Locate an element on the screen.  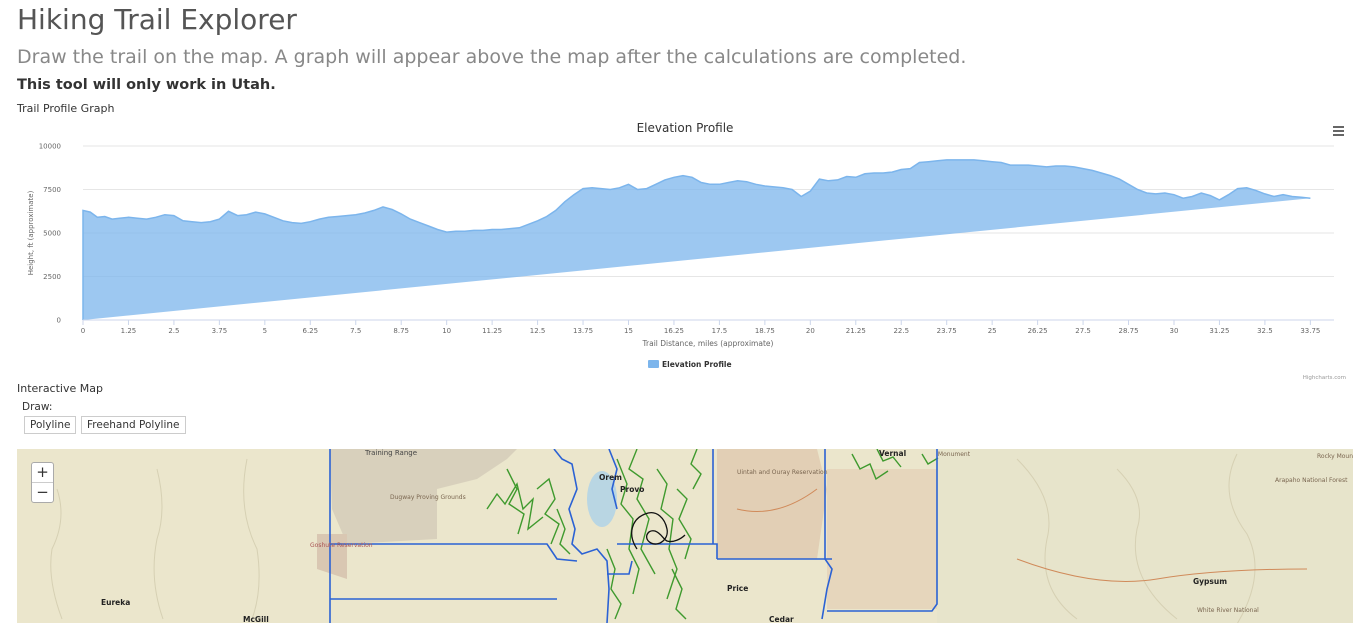
x-tick-label: 18.75 is located at coordinates (765, 331).